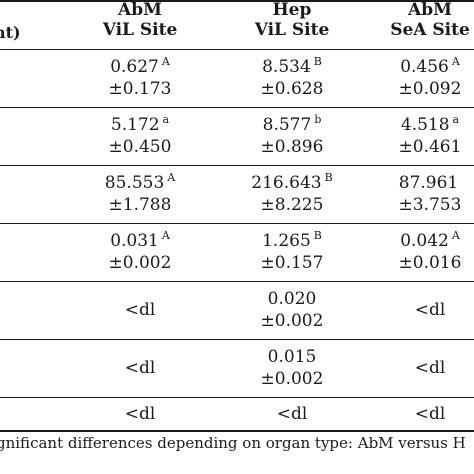 The height and width of the screenshot is (474, 474). I want to click on cell-mean: 0.031, so click(134, 241).